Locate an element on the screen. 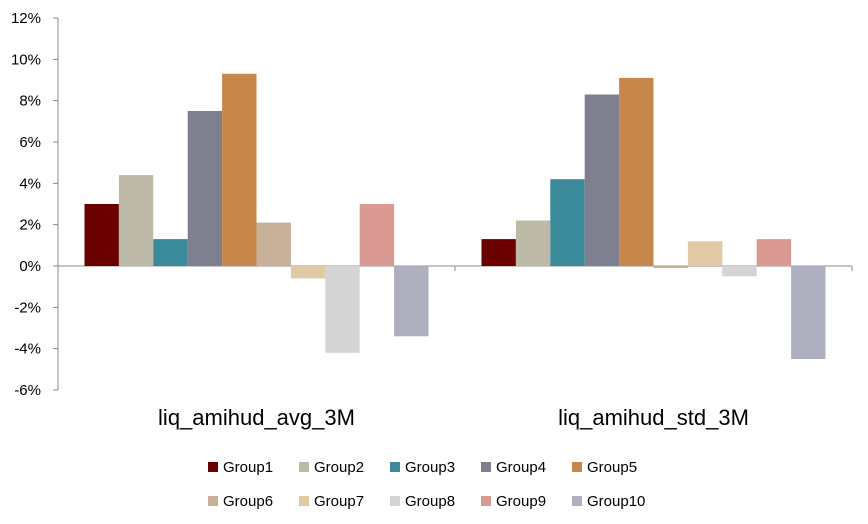 The image size is (868, 524). legend-label: Group1 is located at coordinates (248, 467).